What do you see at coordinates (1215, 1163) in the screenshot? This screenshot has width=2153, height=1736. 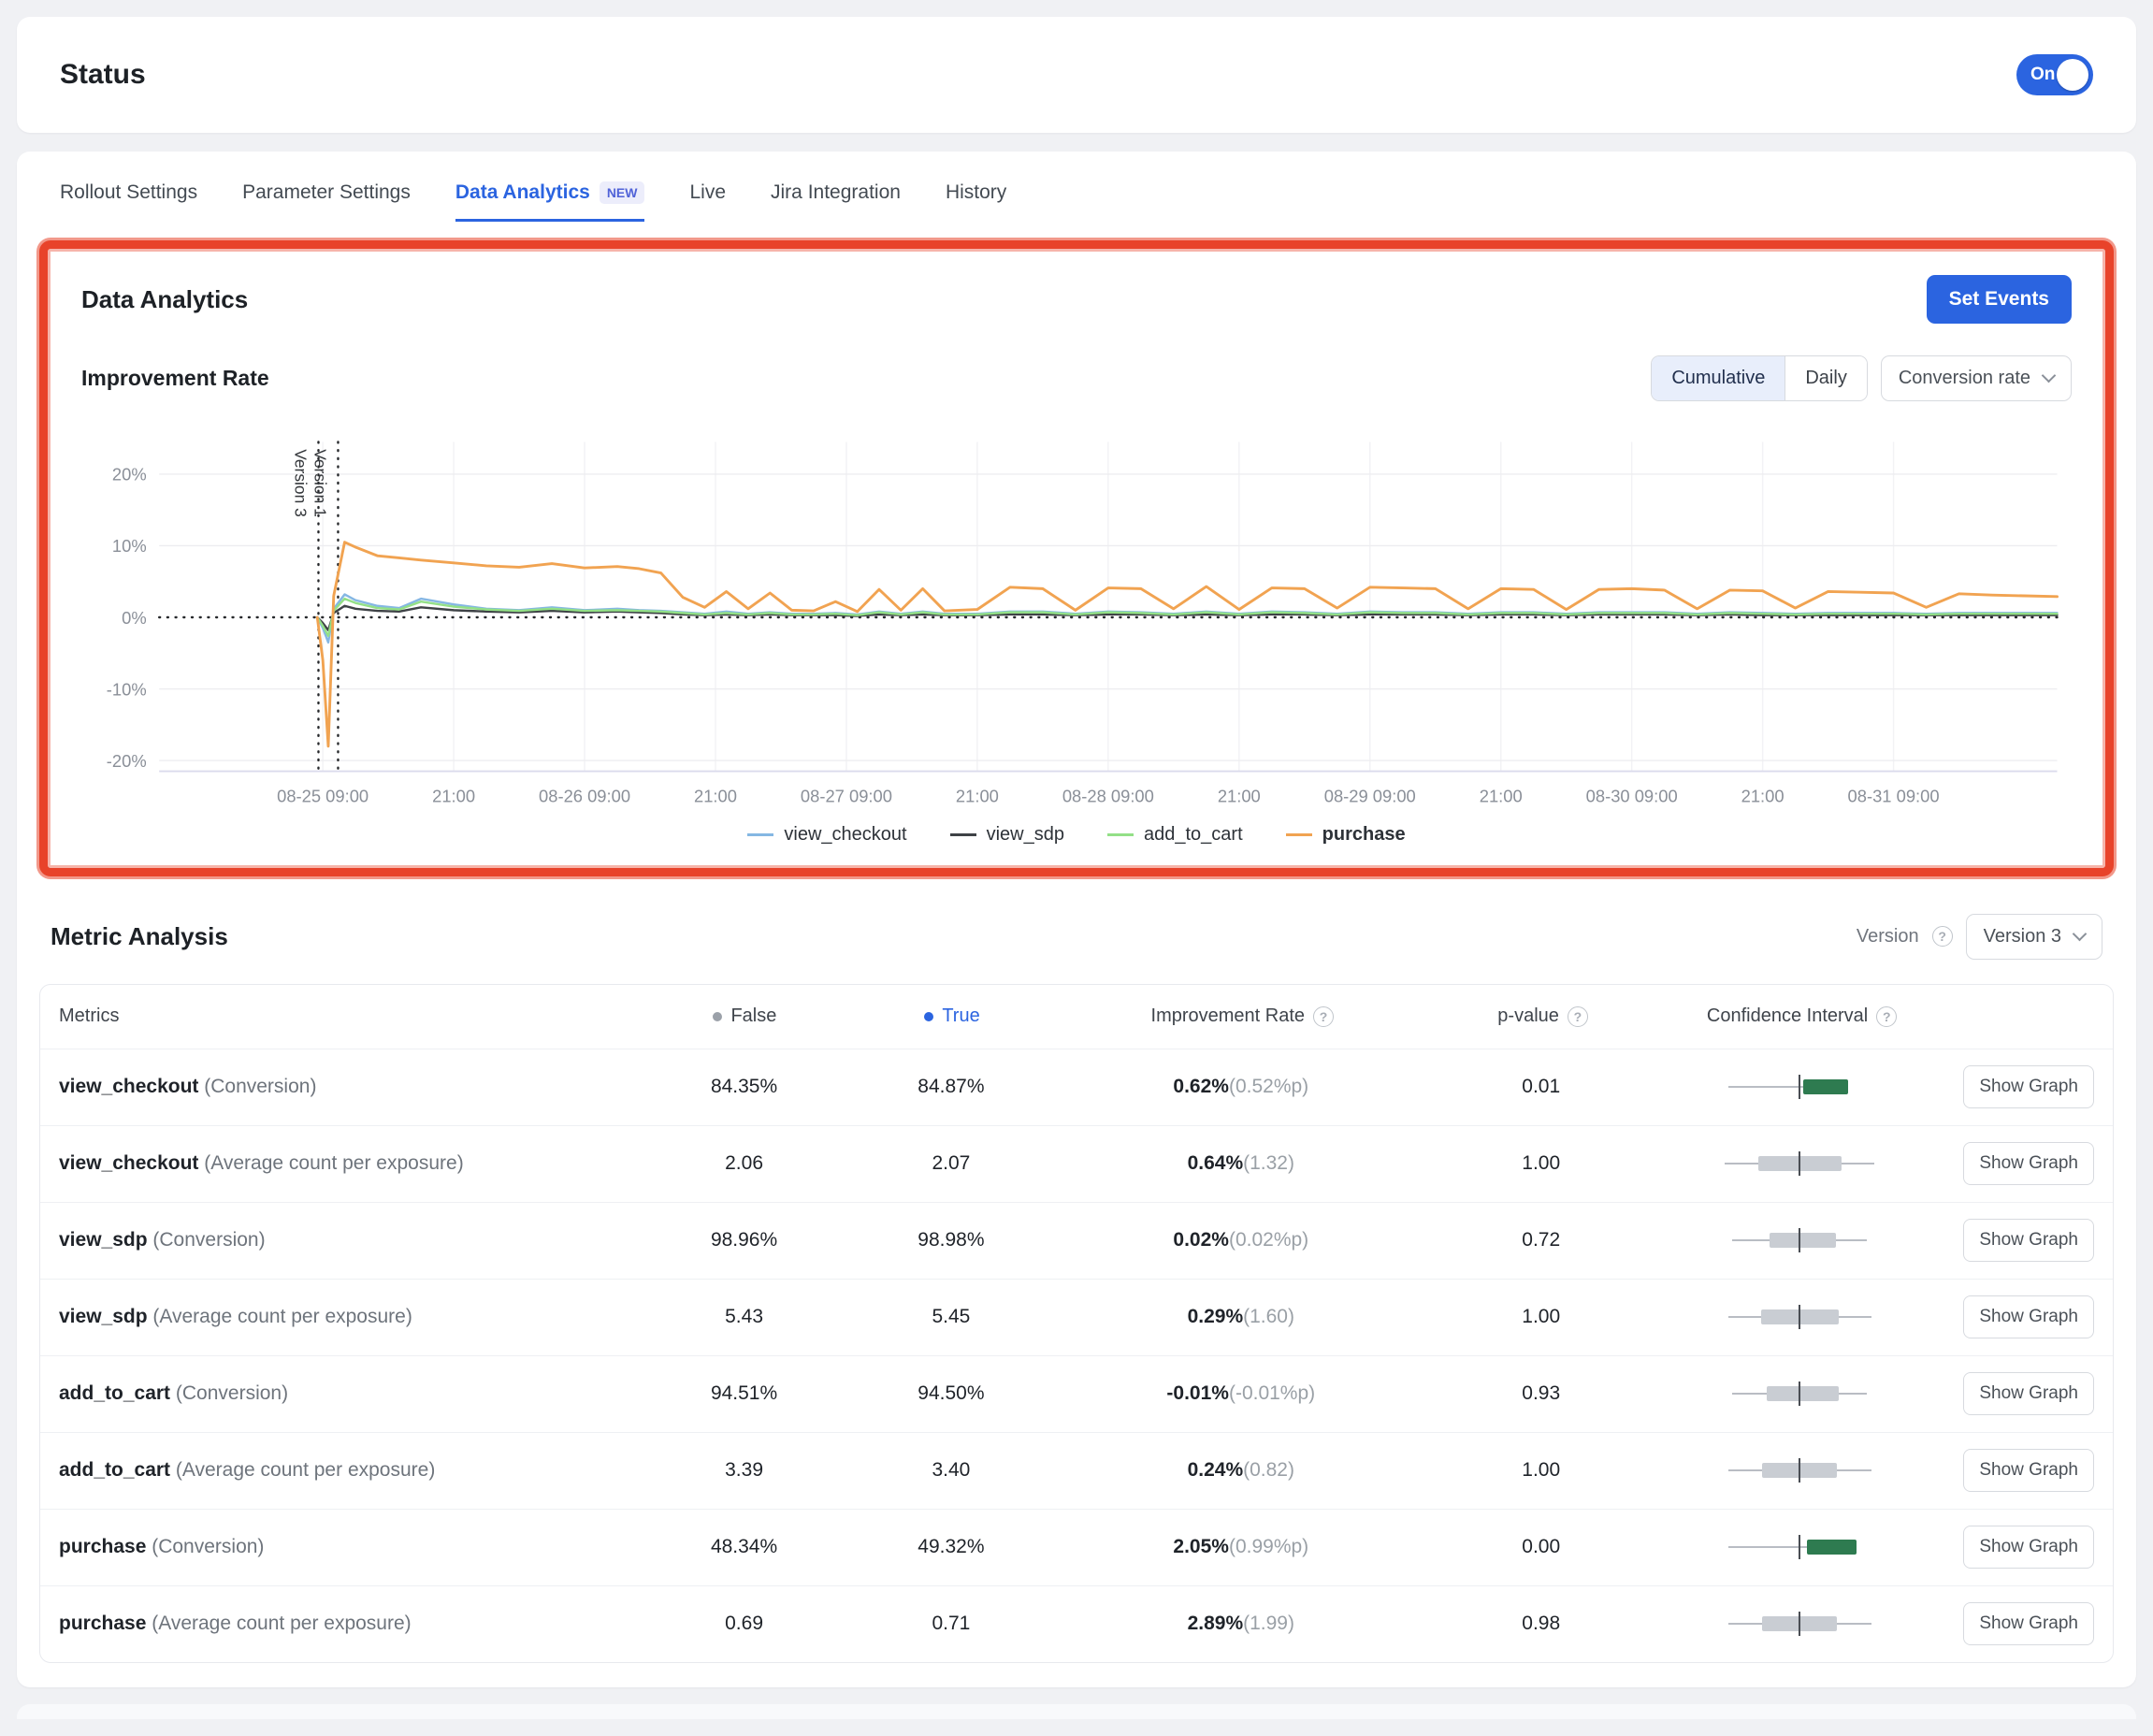 I see `improvement-main: 0.64%` at bounding box center [1215, 1163].